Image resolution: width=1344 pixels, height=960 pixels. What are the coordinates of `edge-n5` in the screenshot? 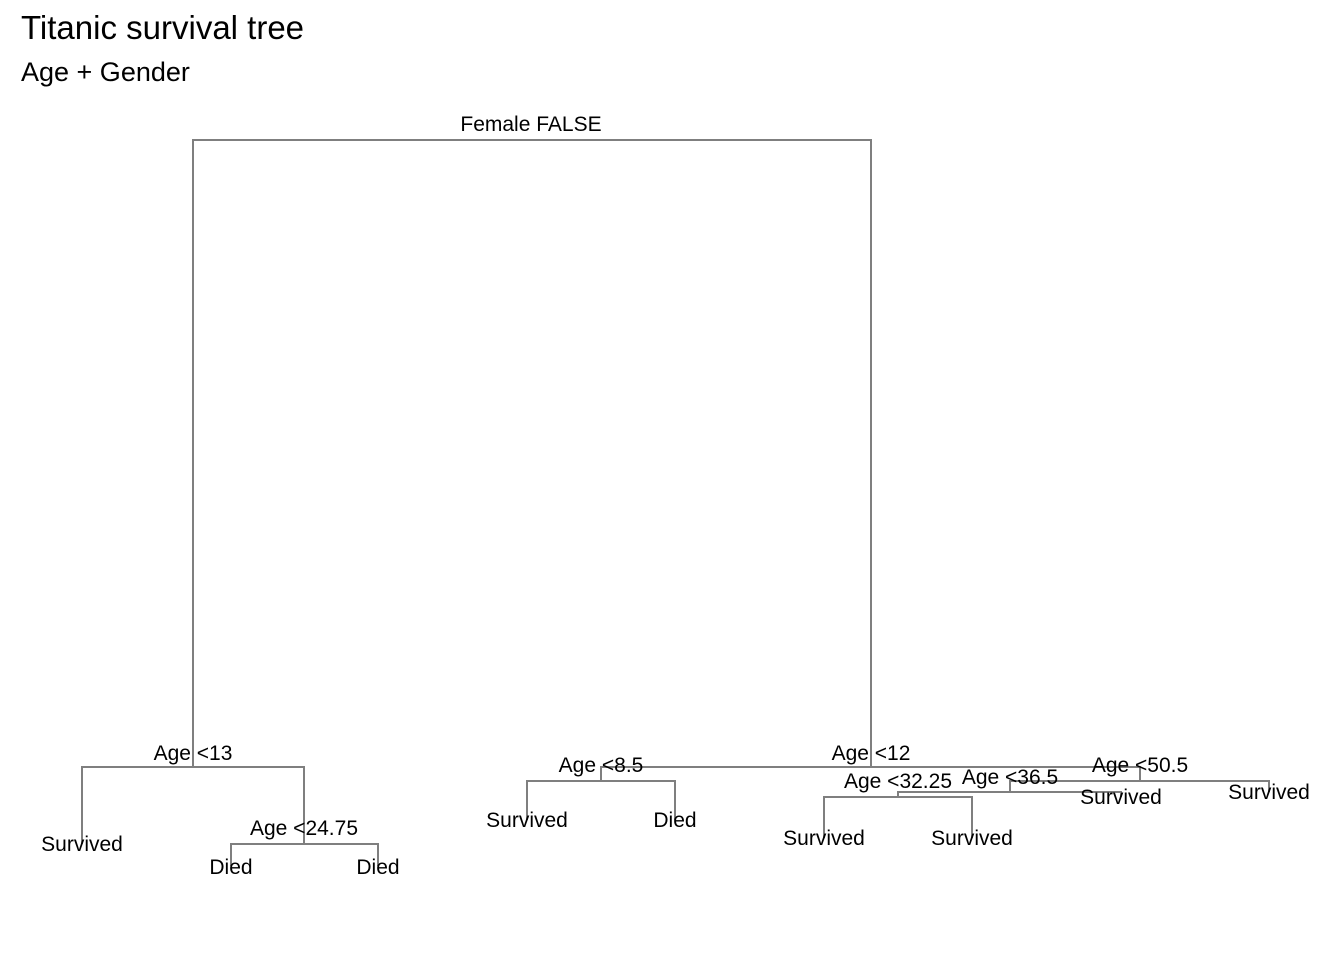 It's located at (304, 854).